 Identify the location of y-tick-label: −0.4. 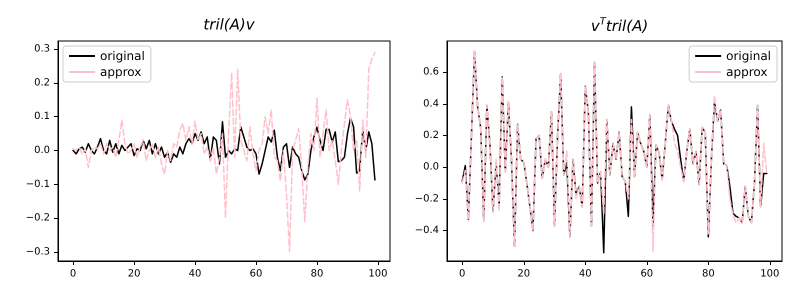
(426, 230).